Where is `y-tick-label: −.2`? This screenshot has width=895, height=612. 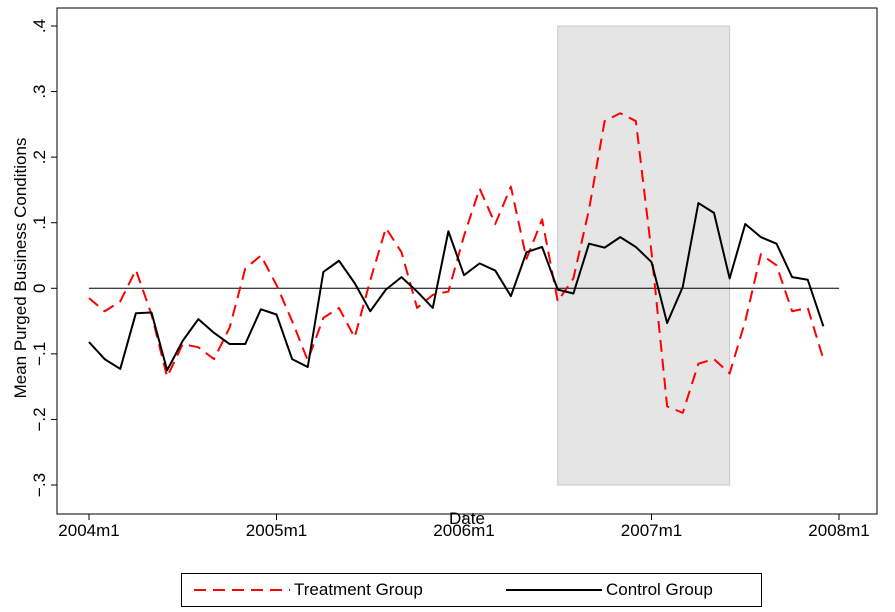
y-tick-label: −.2 is located at coordinates (39, 419).